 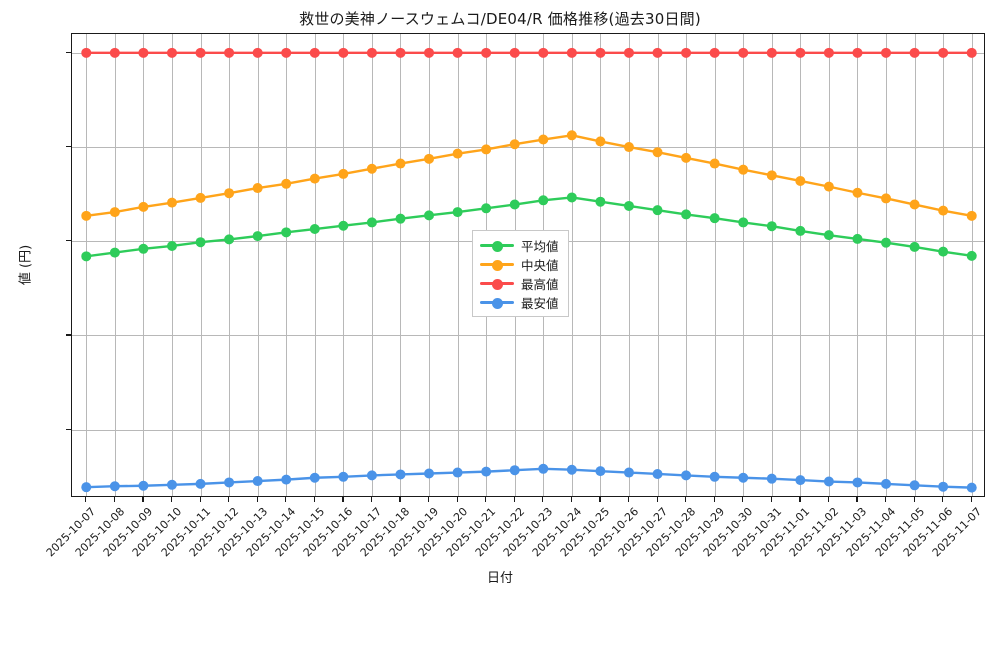 I want to click on series-最安値, so click(x=529, y=478).